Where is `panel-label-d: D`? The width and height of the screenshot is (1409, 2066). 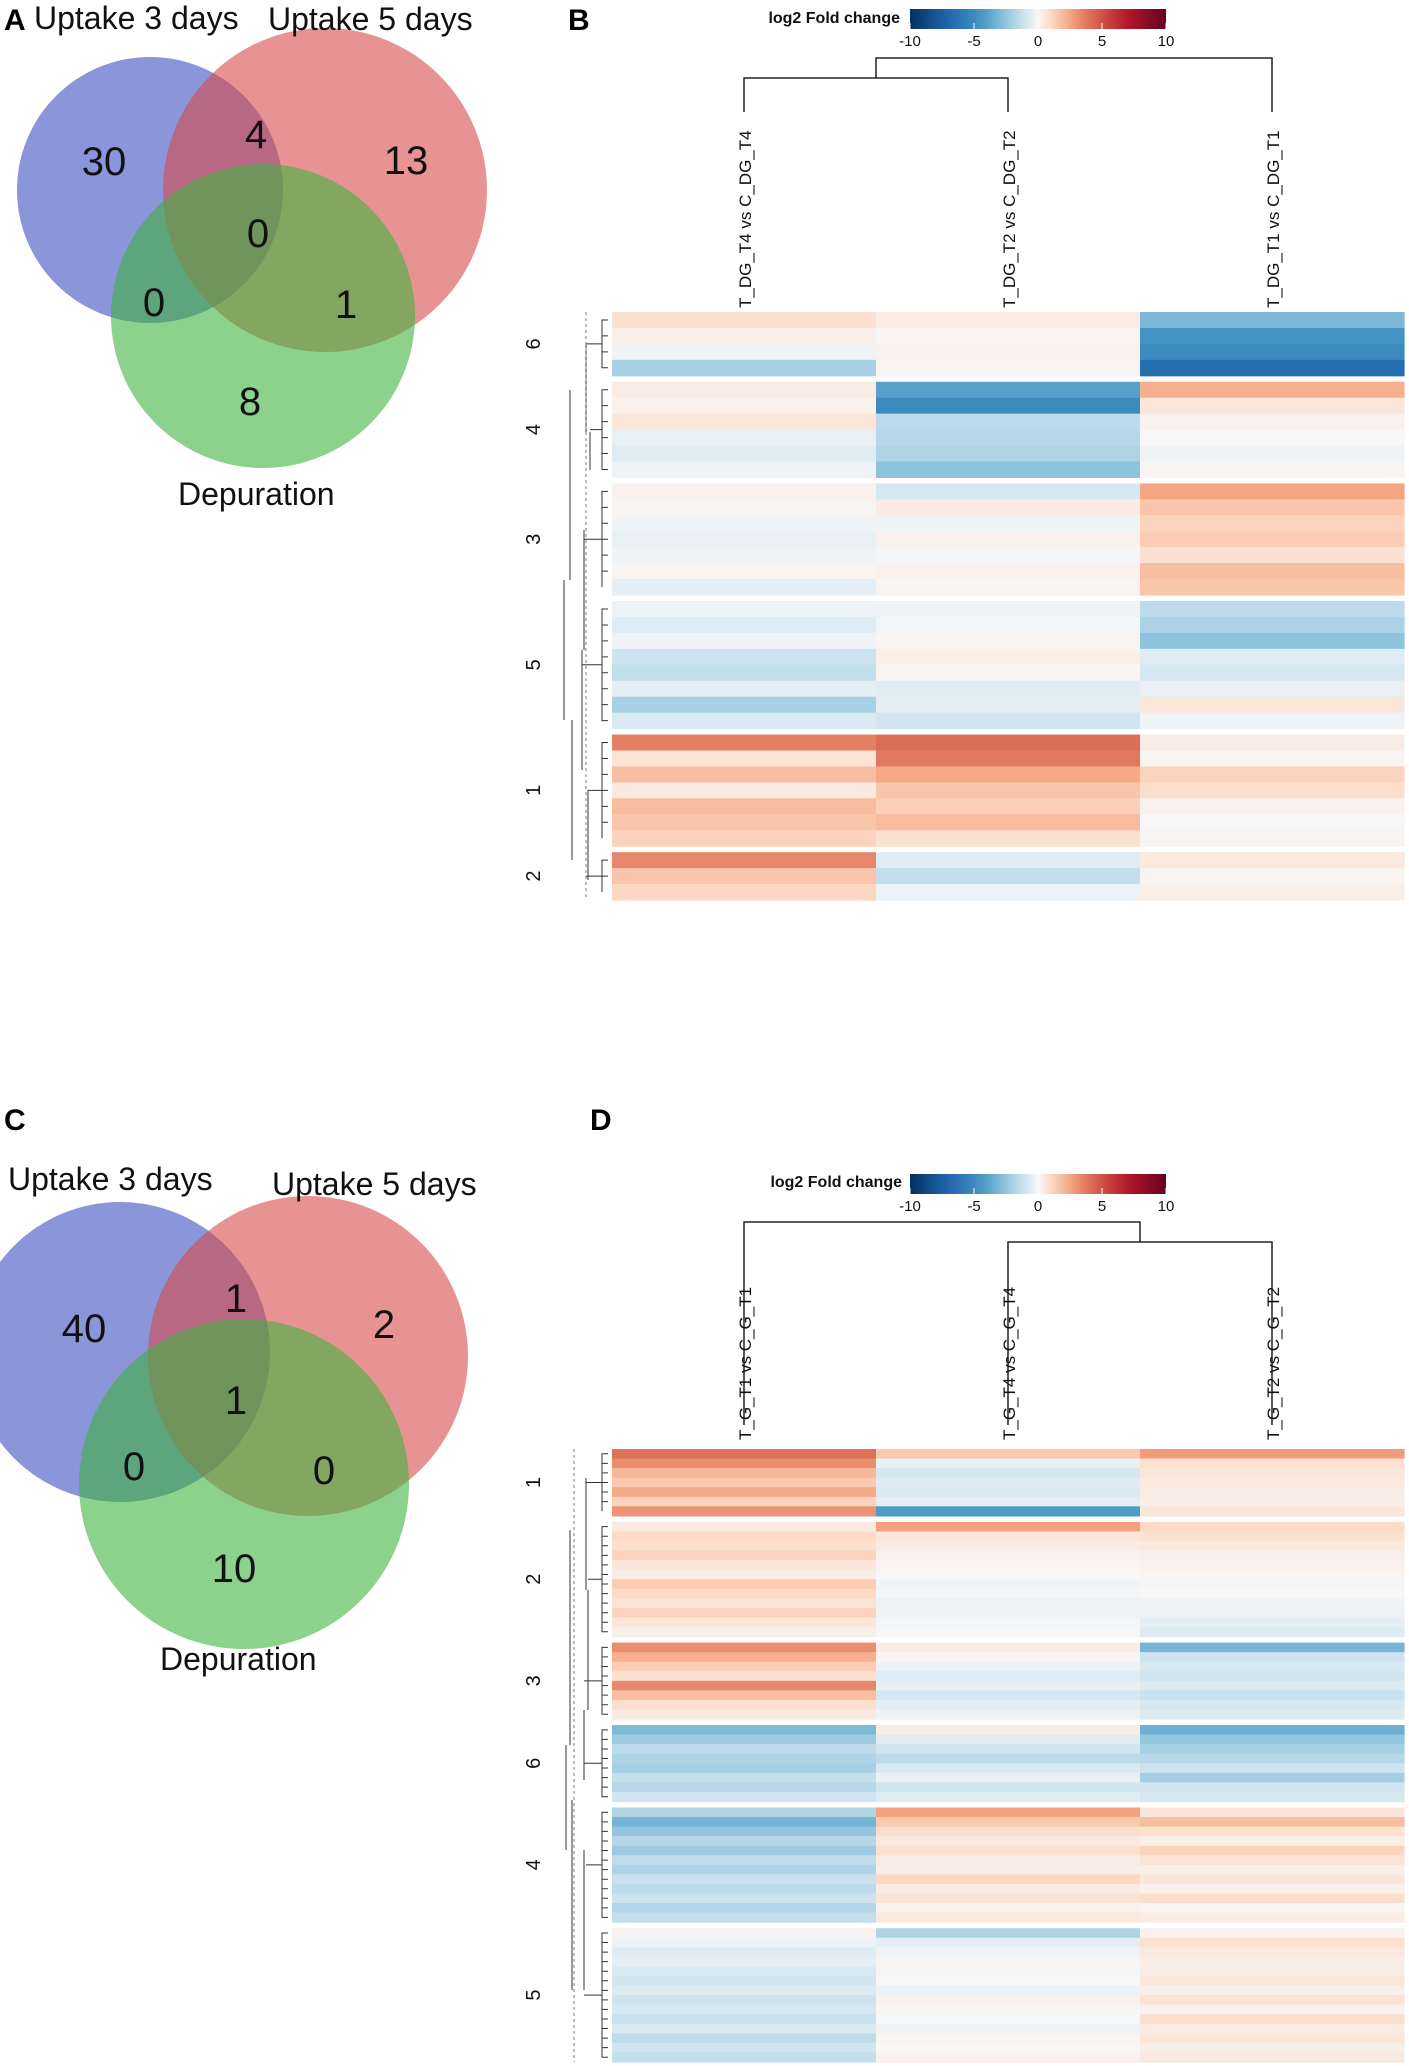 panel-label-d: D is located at coordinates (601, 1120).